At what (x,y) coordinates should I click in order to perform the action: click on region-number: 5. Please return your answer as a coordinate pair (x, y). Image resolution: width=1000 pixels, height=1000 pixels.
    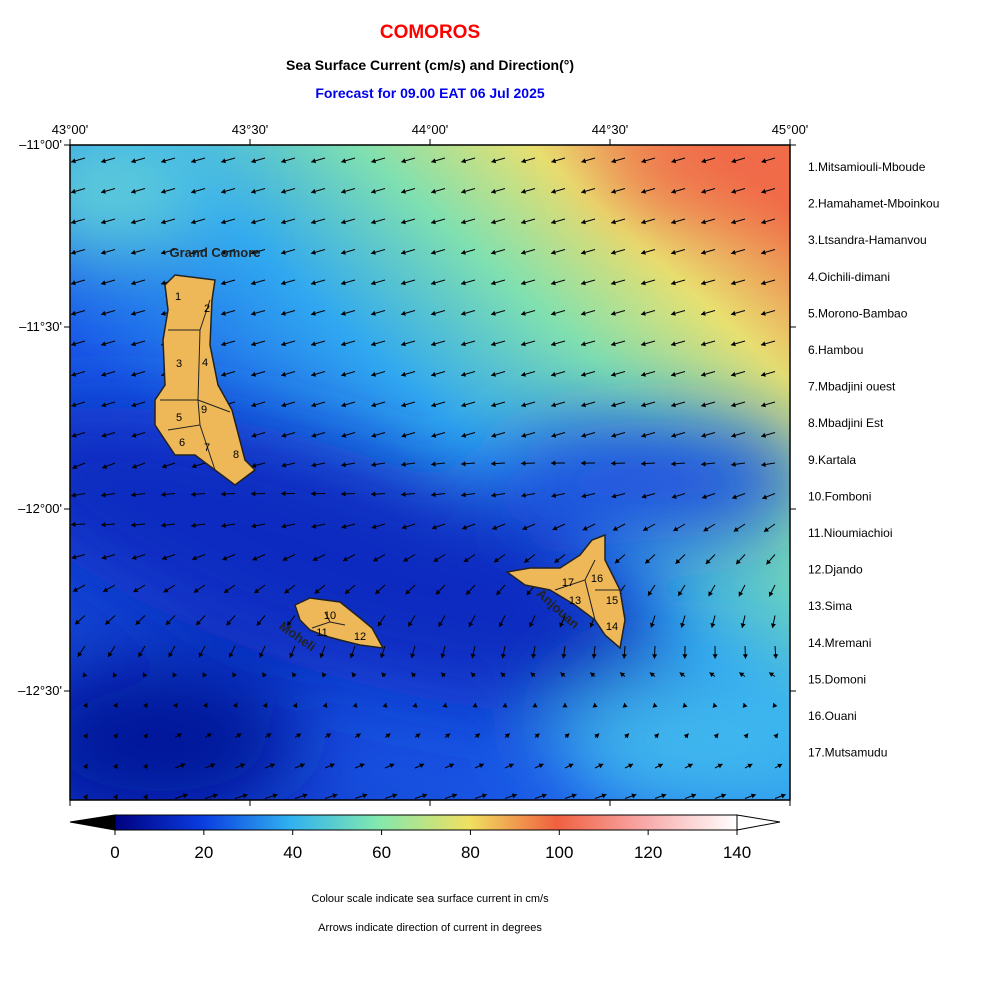
    Looking at the image, I should click on (179, 418).